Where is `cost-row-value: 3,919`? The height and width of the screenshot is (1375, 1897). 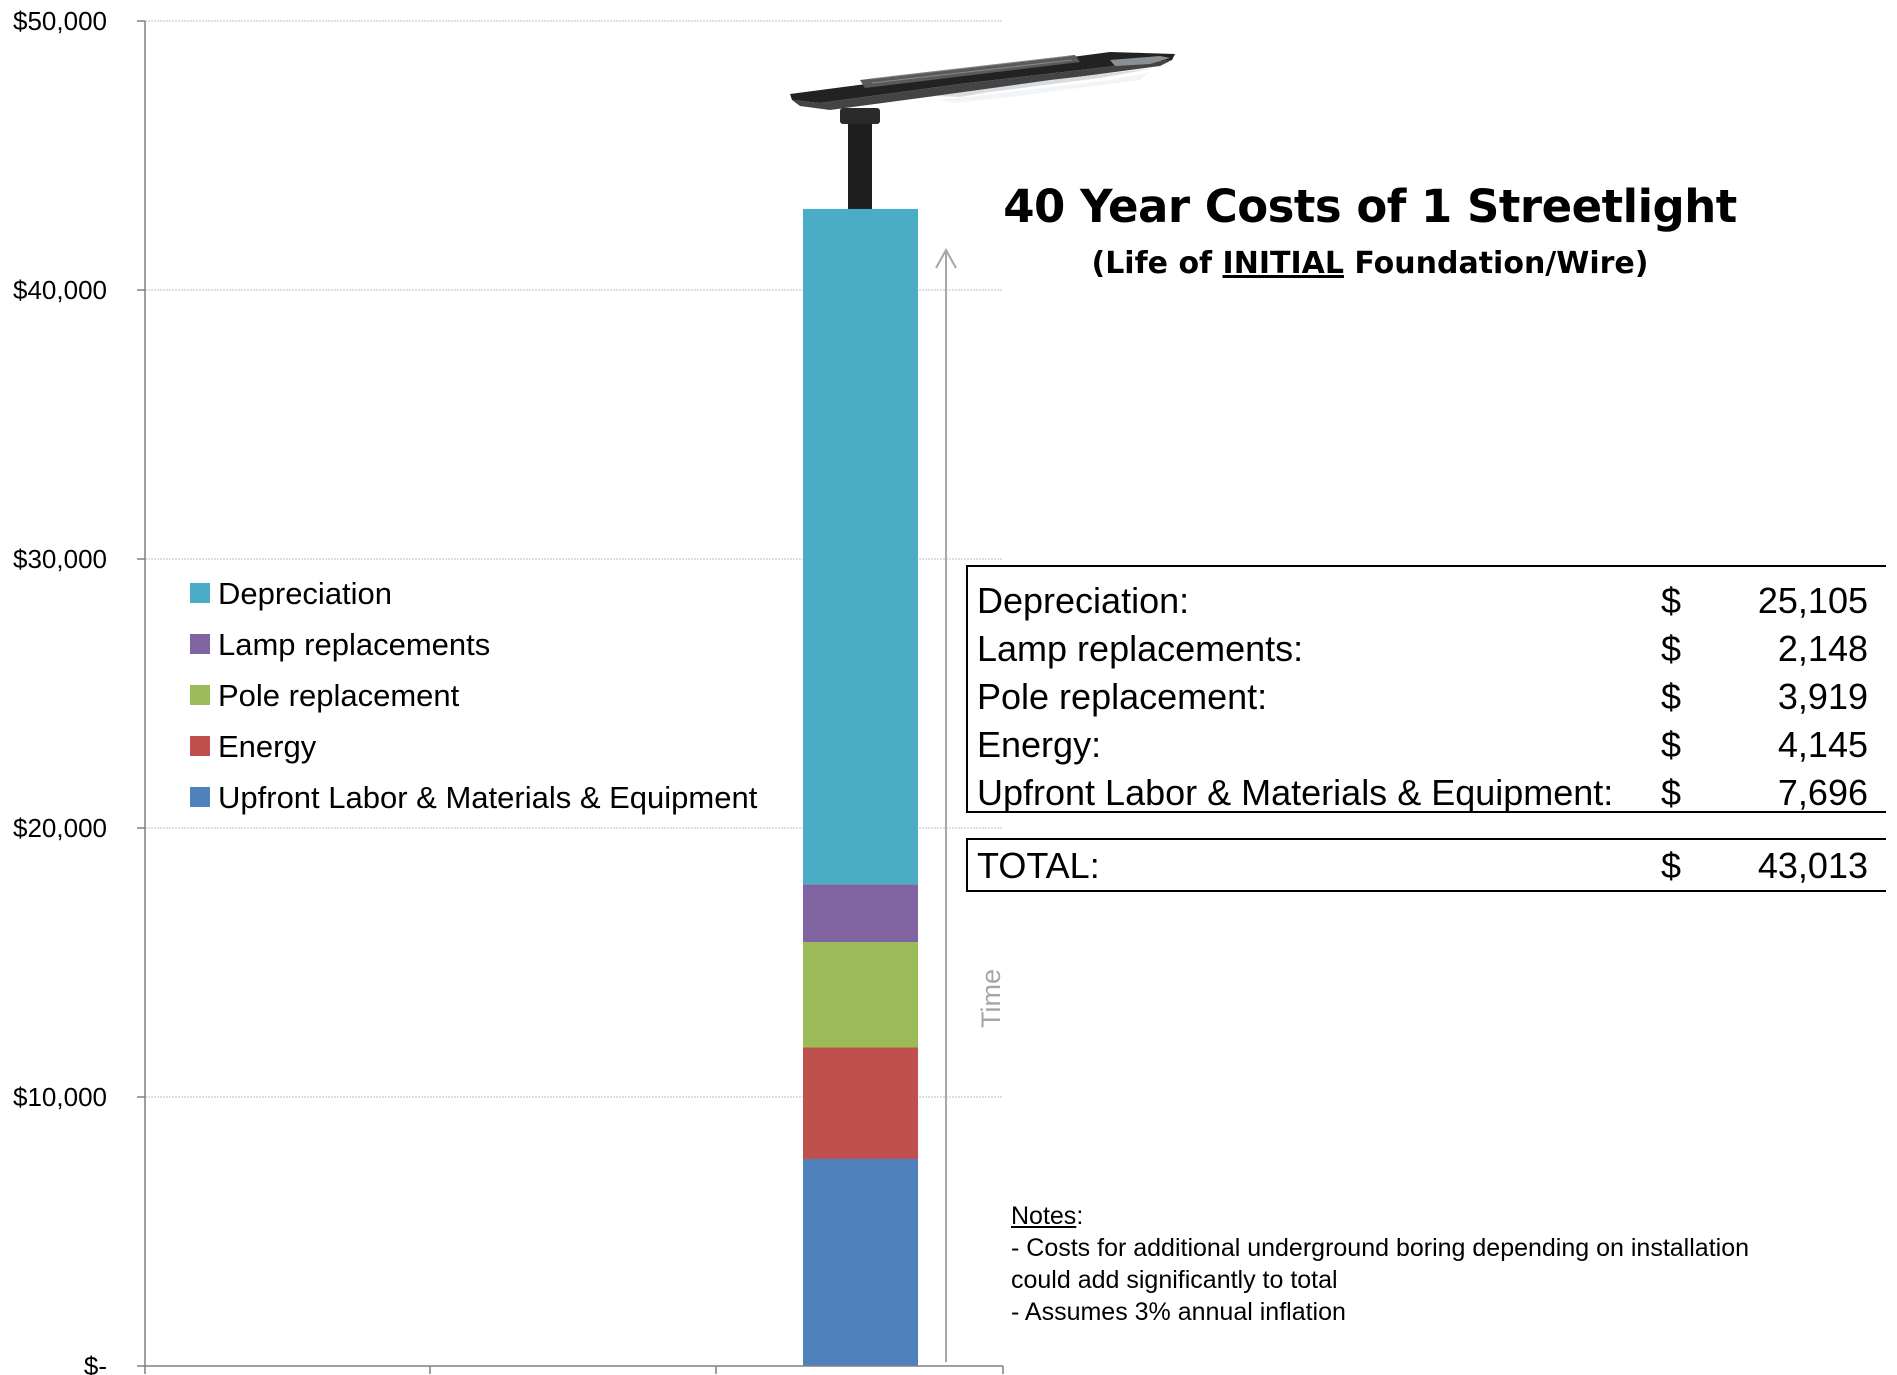
cost-row-value: 3,919 is located at coordinates (1822, 696).